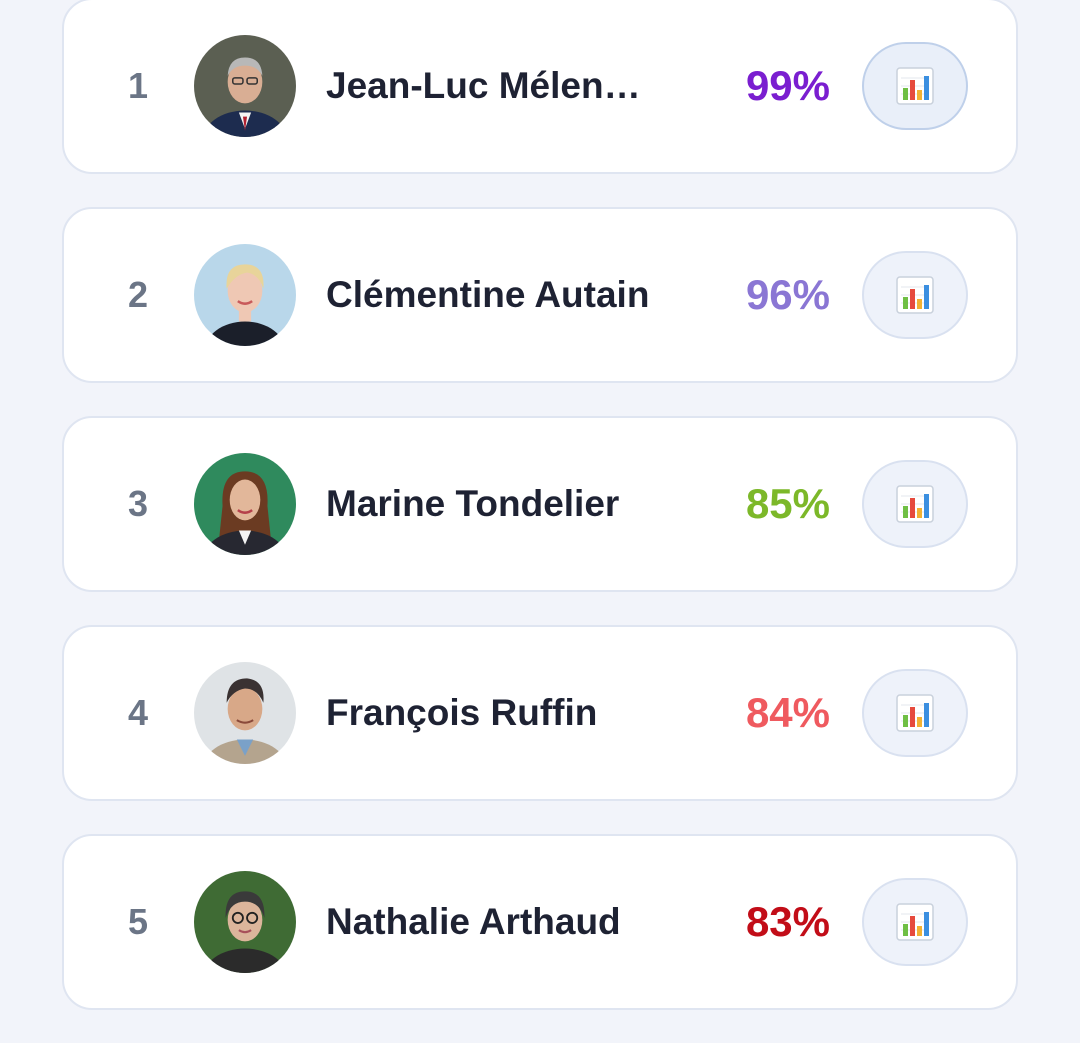 This screenshot has height=1043, width=1080. What do you see at coordinates (138, 85) in the screenshot?
I see `rank-number: 1` at bounding box center [138, 85].